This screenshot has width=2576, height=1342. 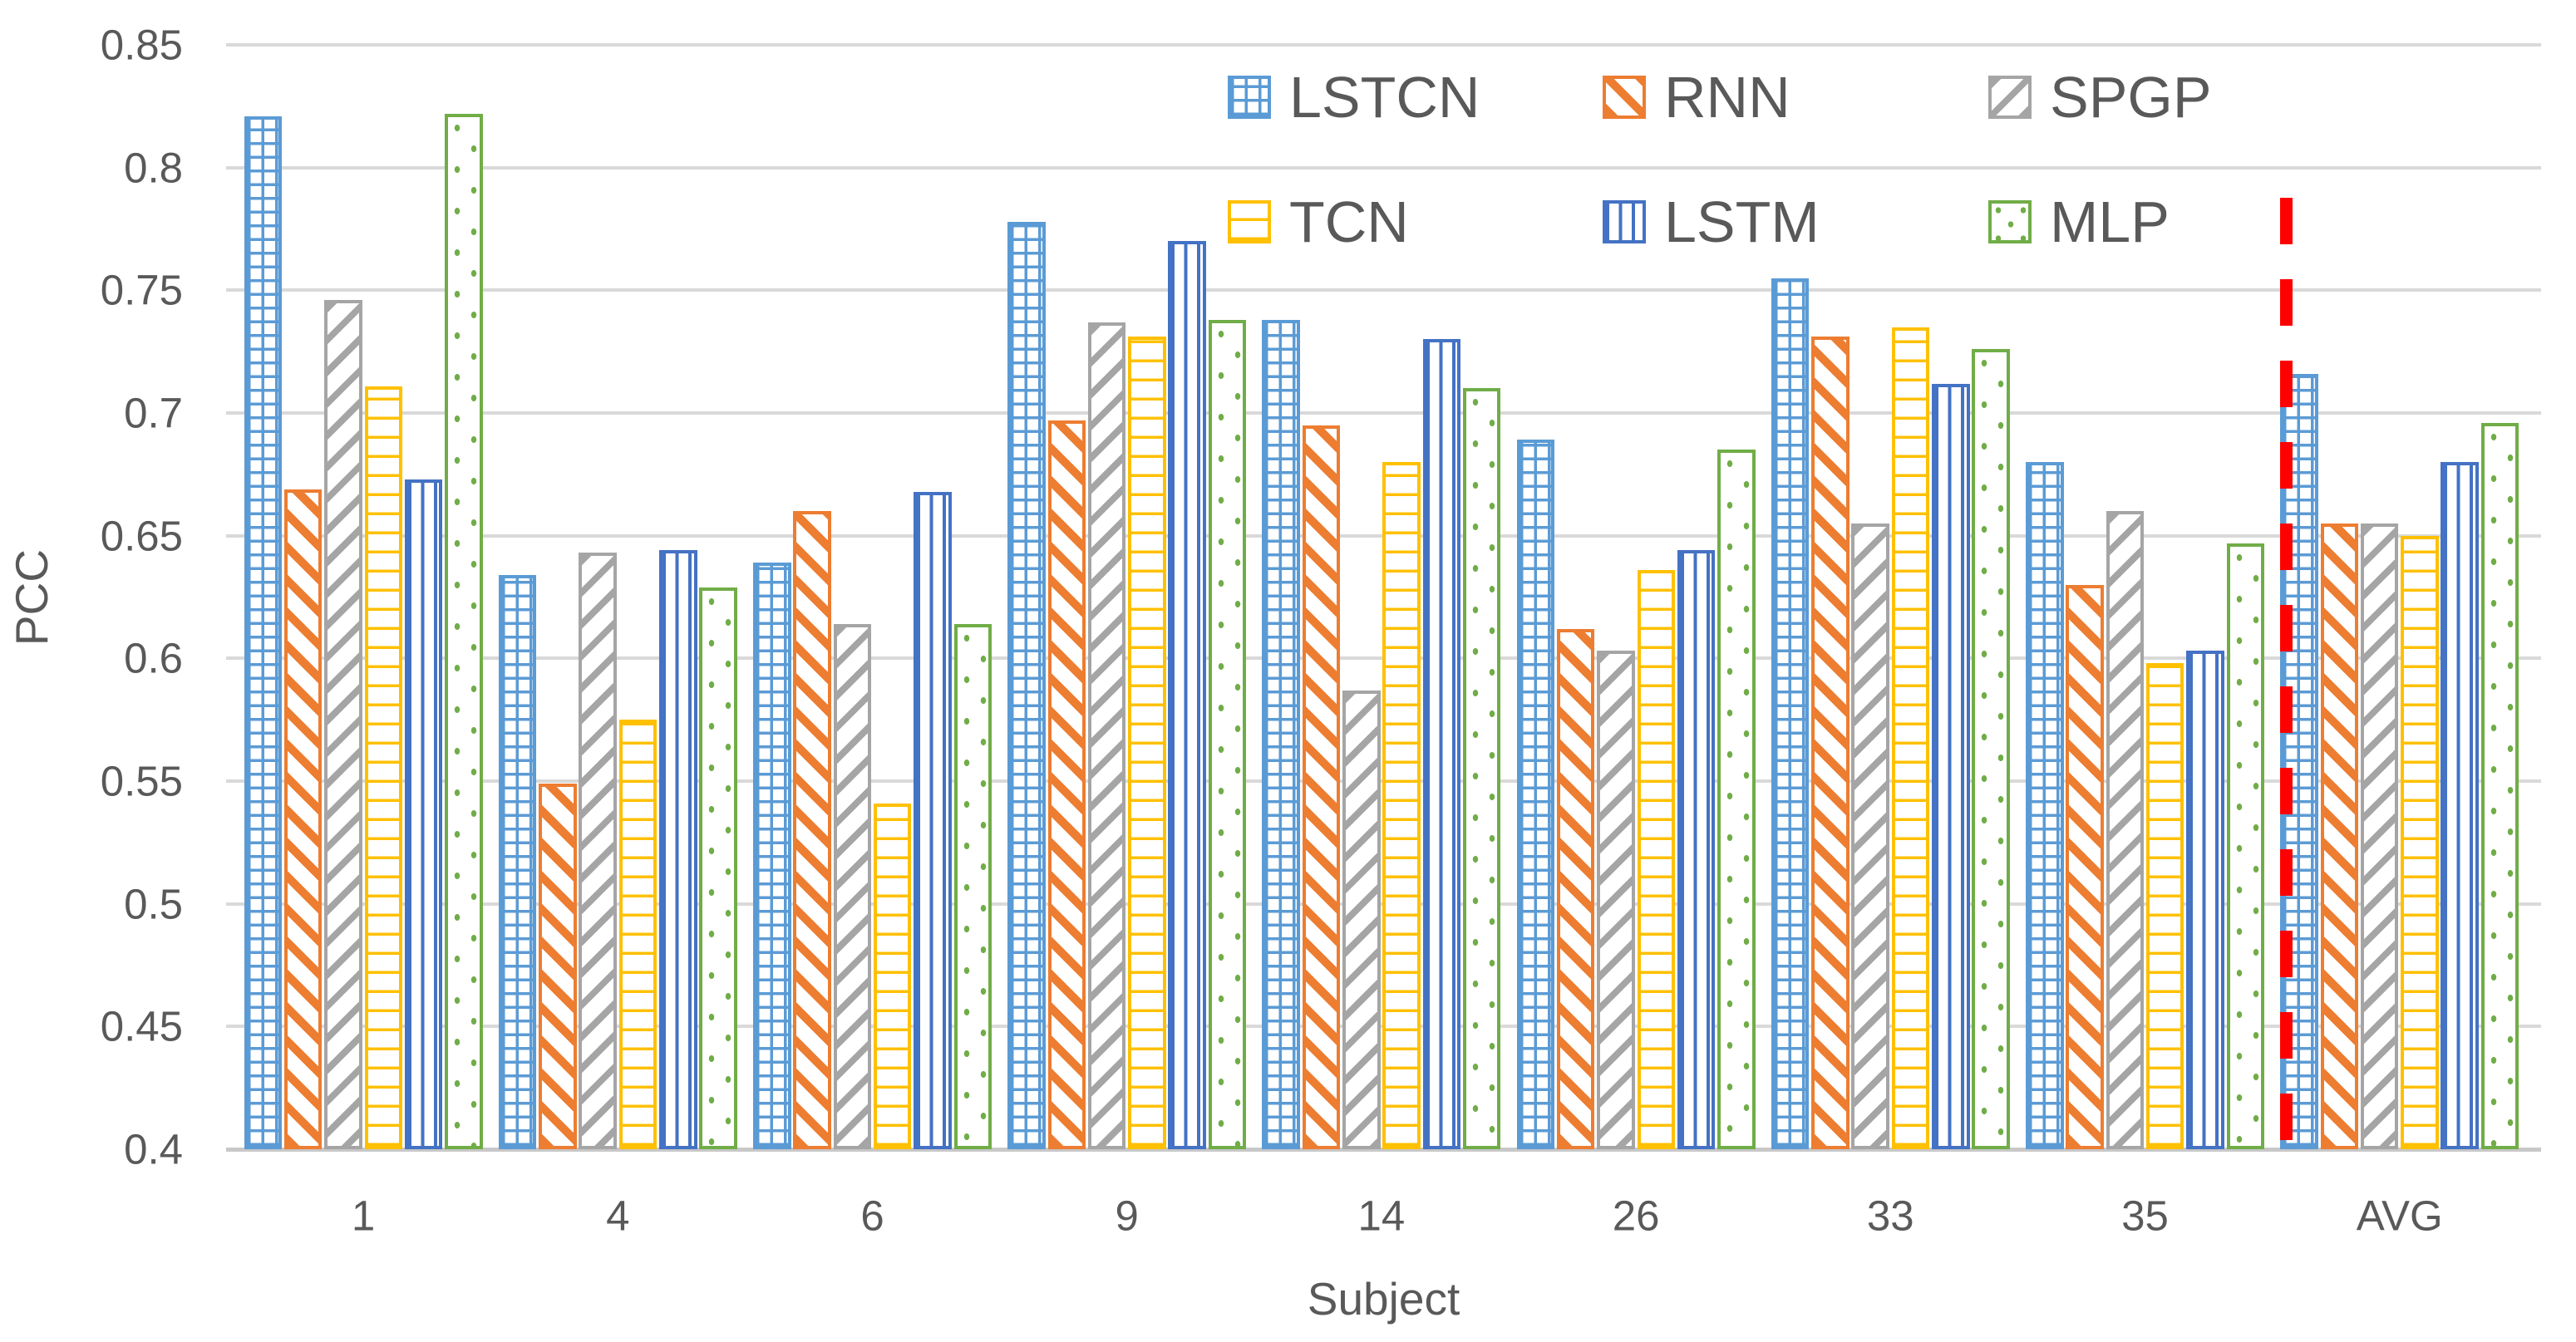 I want to click on legend-swatch-MLP, so click(x=2010, y=221).